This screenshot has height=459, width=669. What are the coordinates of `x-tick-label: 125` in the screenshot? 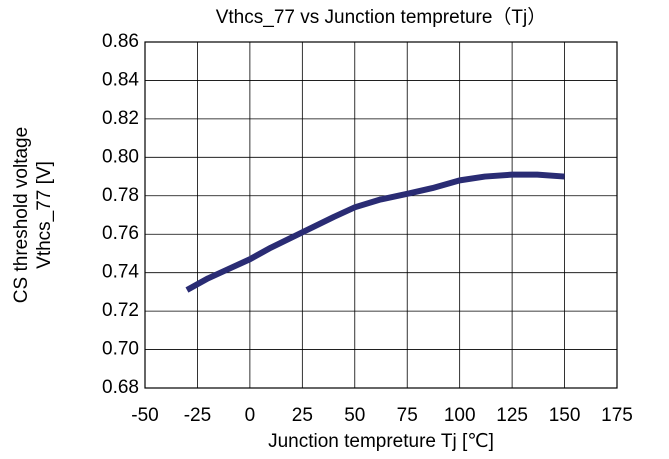 It's located at (512, 415).